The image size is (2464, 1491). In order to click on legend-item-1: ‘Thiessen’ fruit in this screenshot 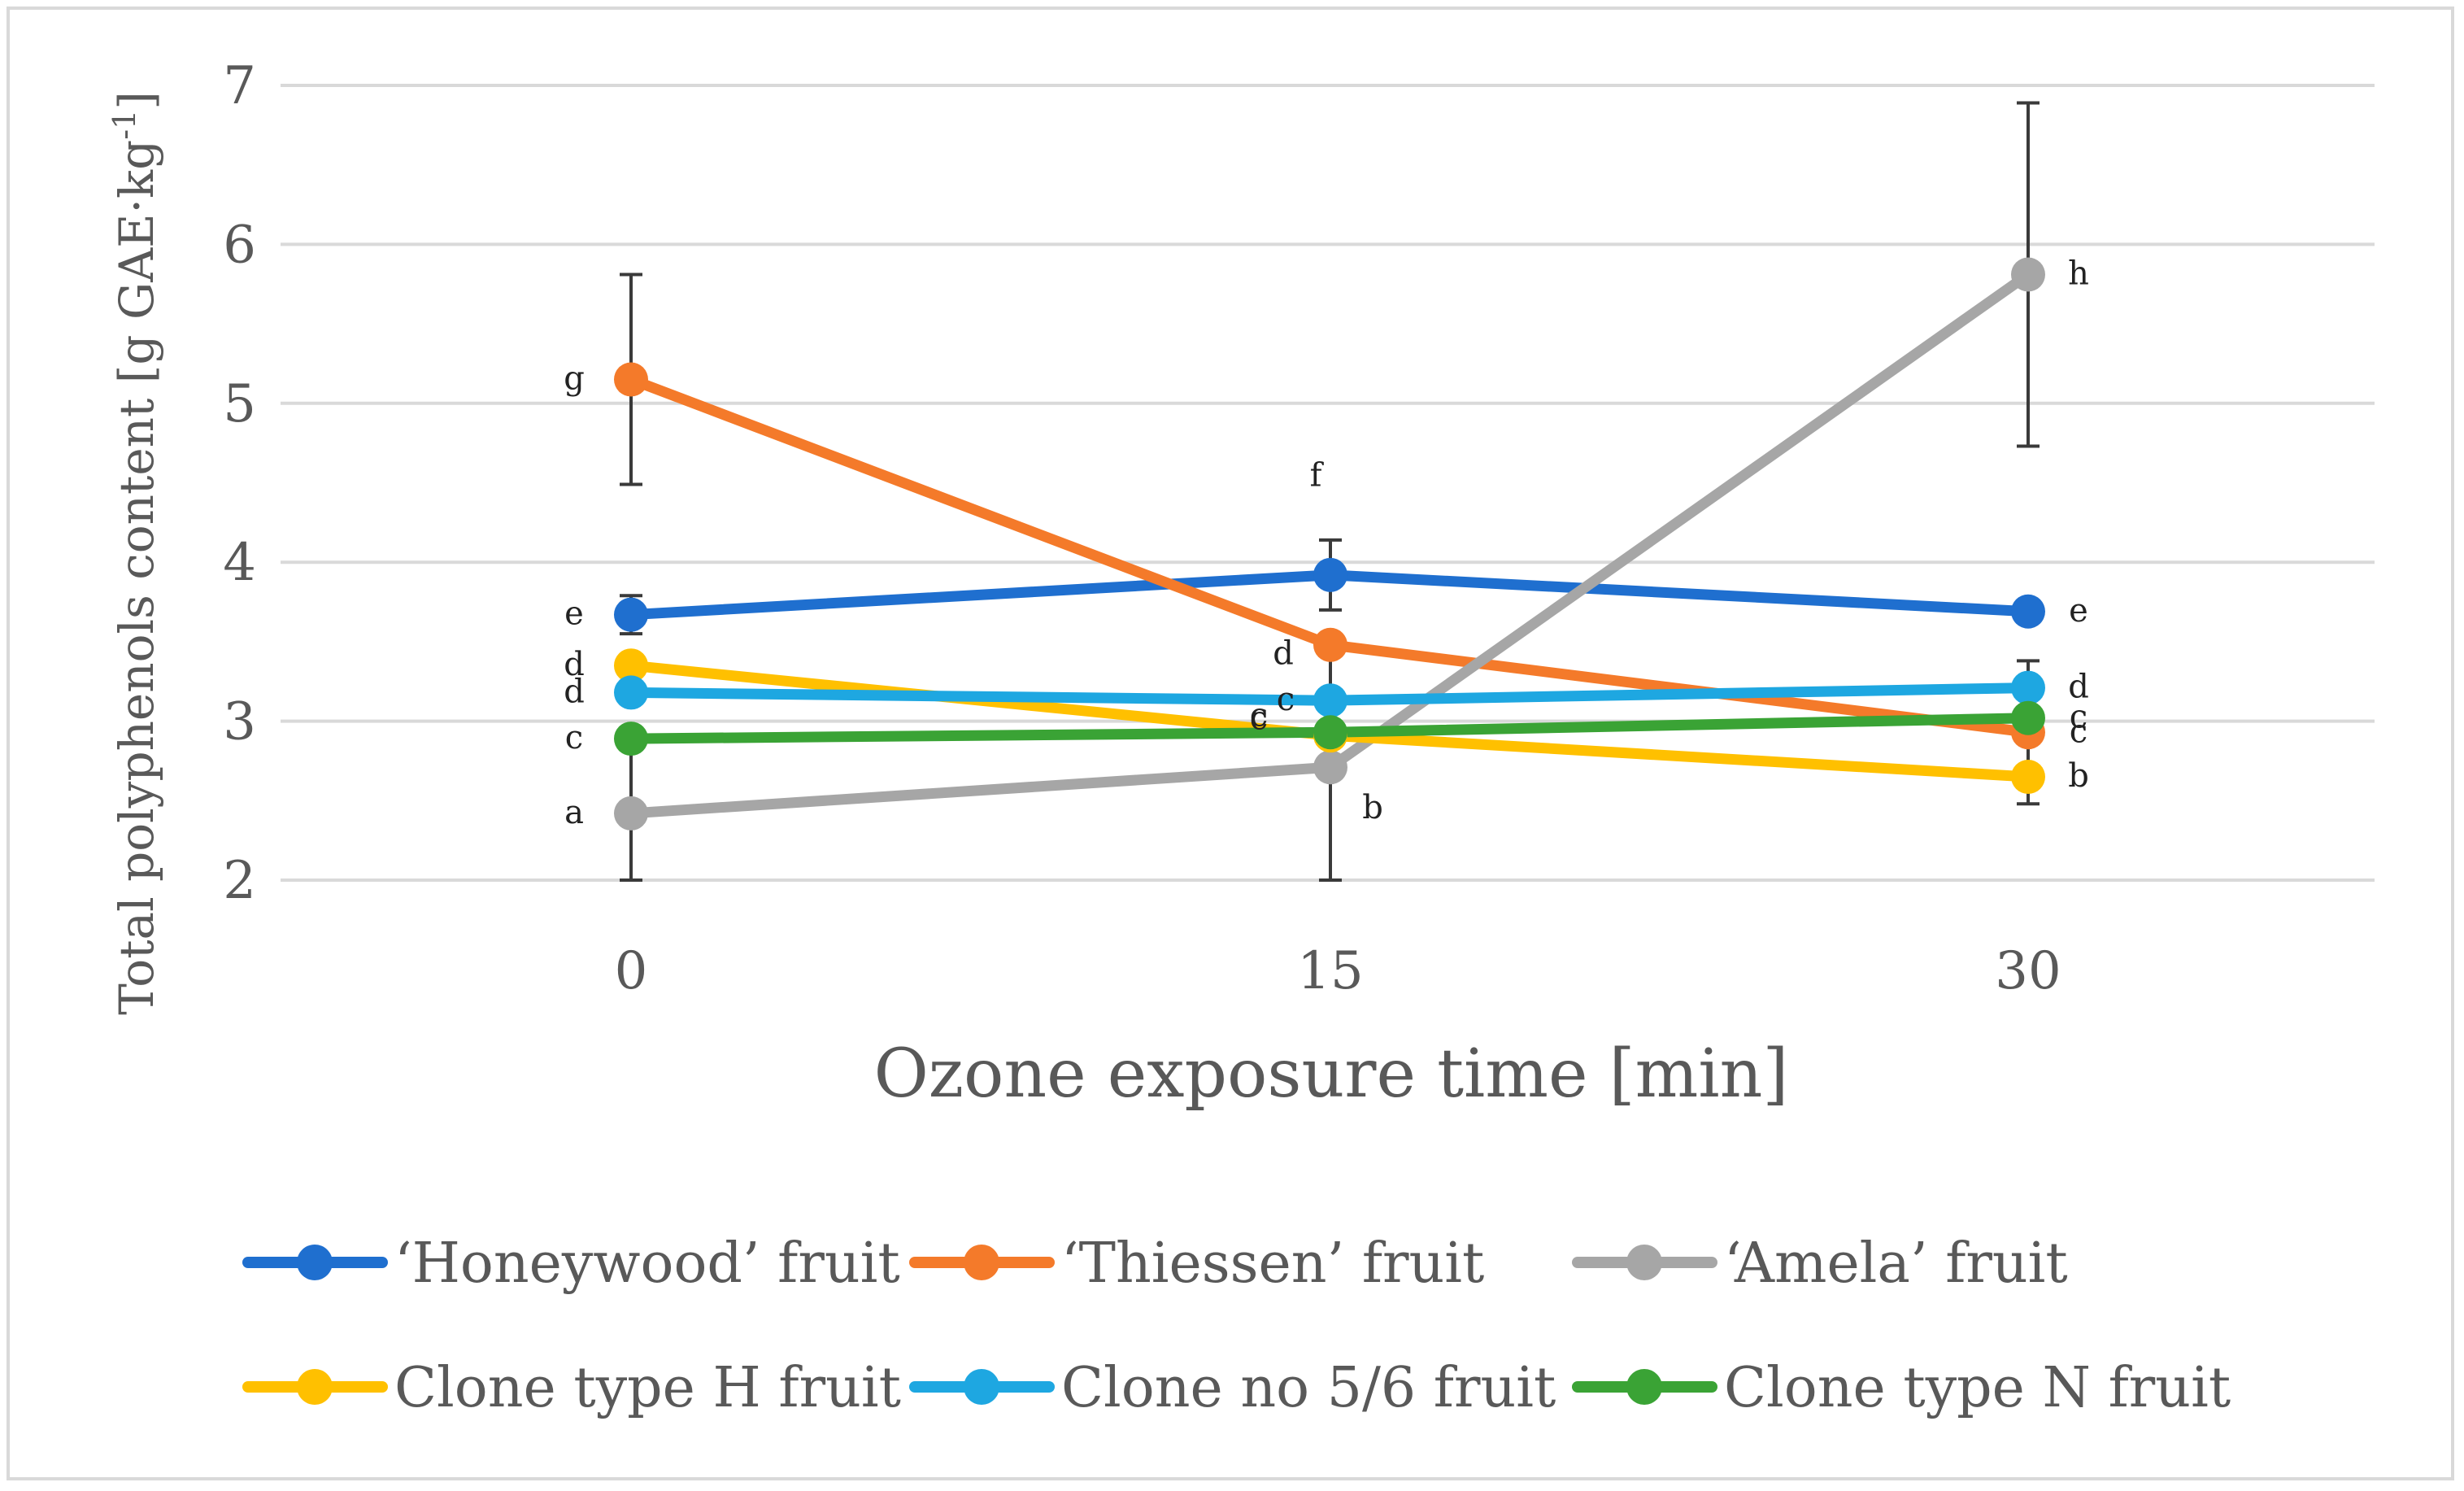, I will do `click(1196, 1264)`.